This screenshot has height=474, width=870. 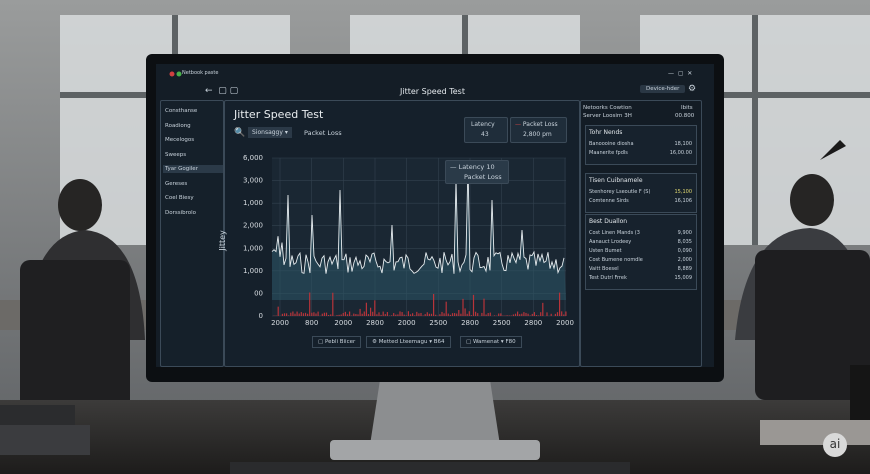 I want to click on row-value: 9,900, so click(x=684, y=233).